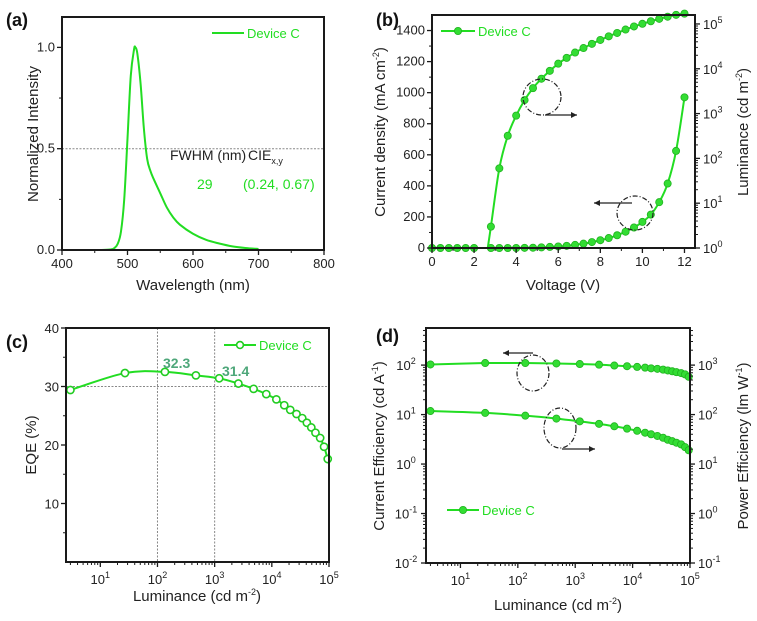  I want to click on cie-header: CIEx,y, so click(265, 156).